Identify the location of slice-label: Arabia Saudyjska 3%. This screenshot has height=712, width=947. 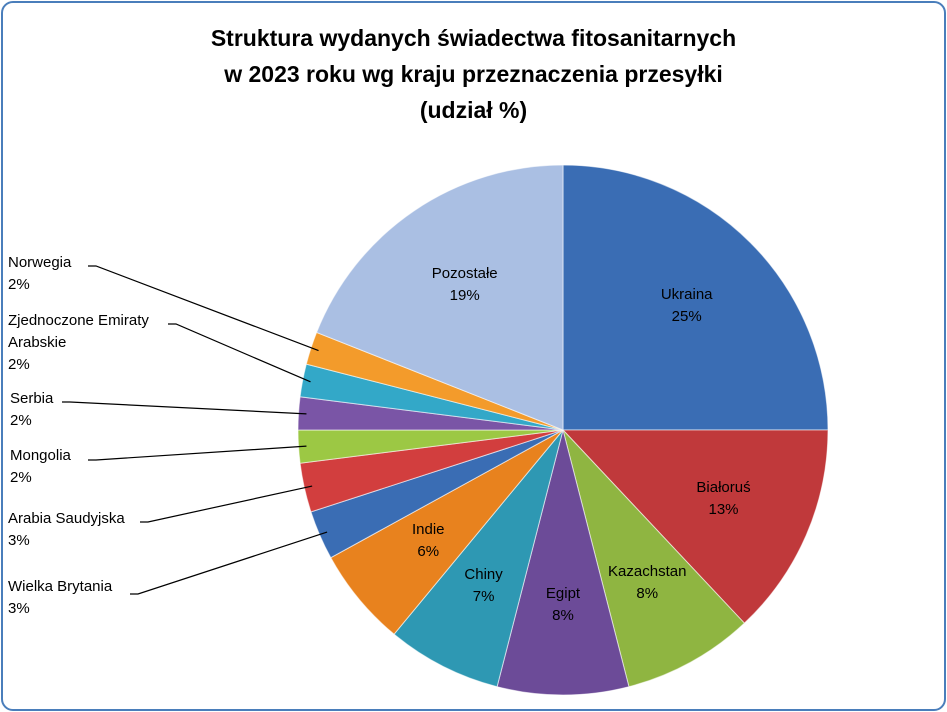
(78, 530).